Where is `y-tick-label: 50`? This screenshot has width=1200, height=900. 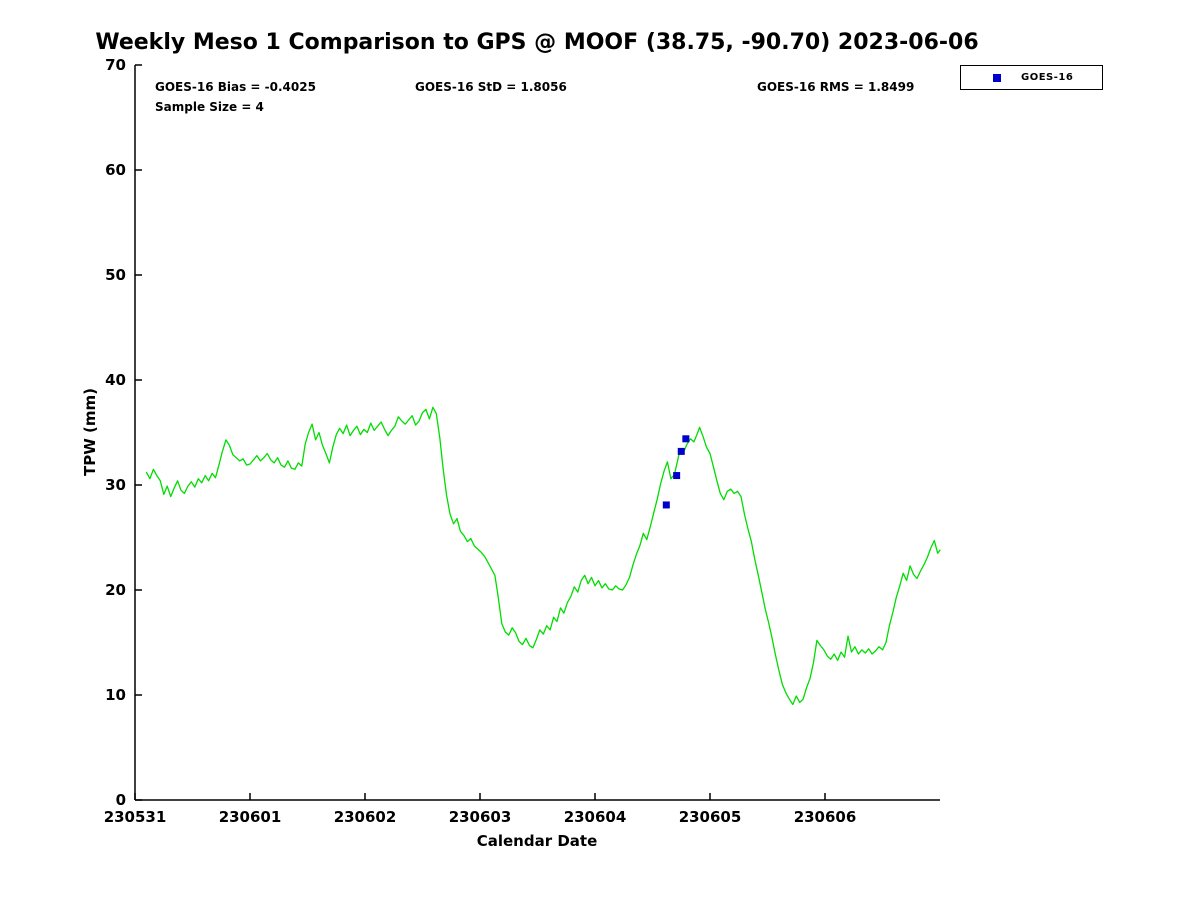 y-tick-label: 50 is located at coordinates (115, 275).